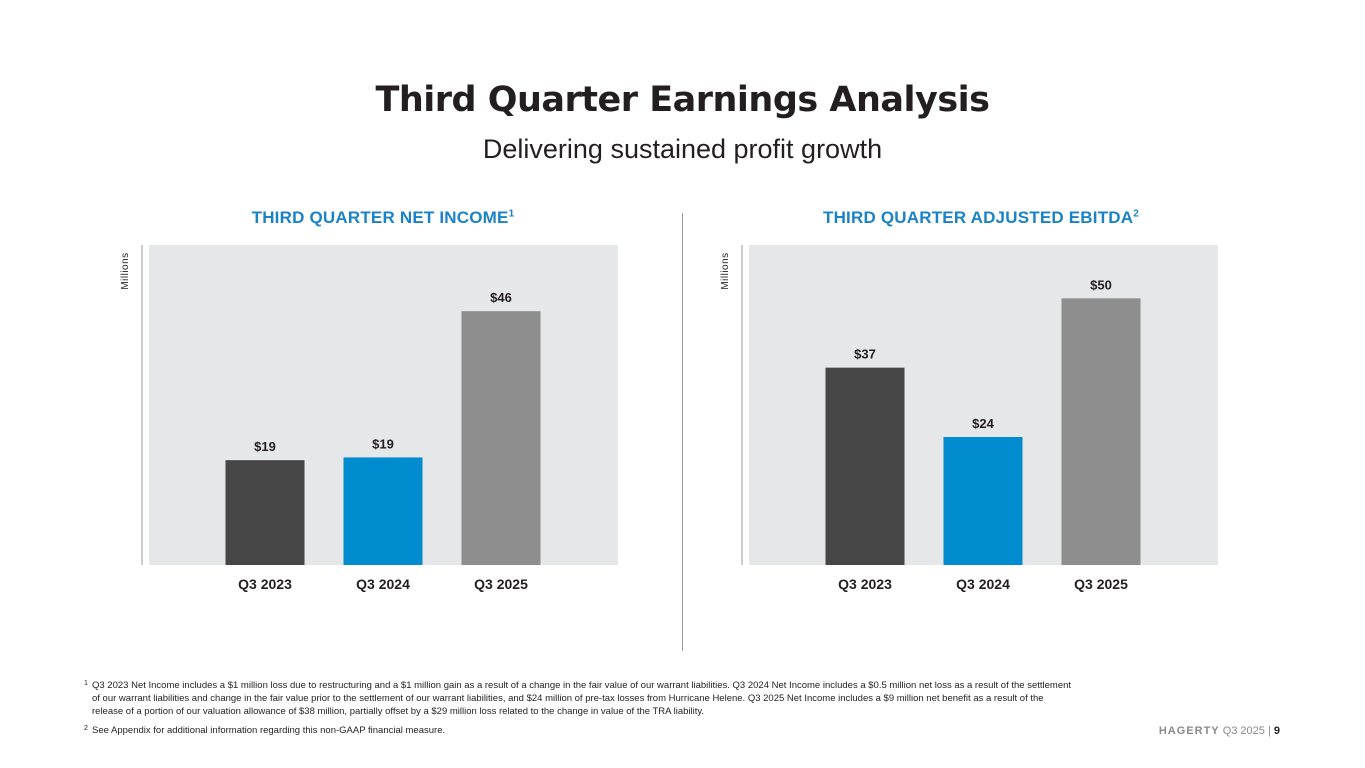 Image resolution: width=1365 pixels, height=768 pixels. What do you see at coordinates (1243, 731) in the screenshot?
I see `footer-period: Q3 2025` at bounding box center [1243, 731].